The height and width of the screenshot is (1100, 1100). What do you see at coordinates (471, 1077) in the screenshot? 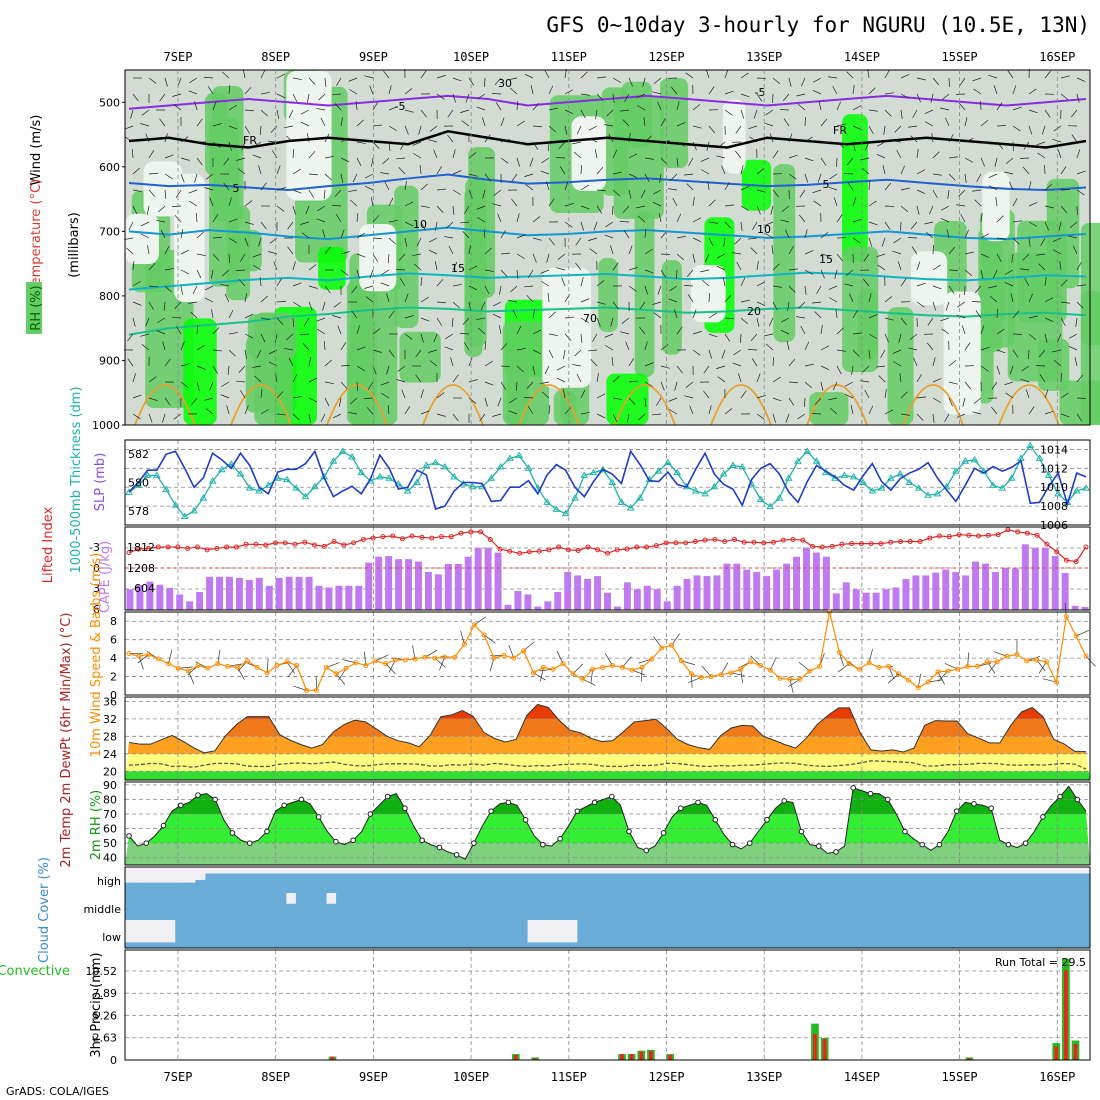
I see `bottom-date-label: 10SEP` at bounding box center [471, 1077].